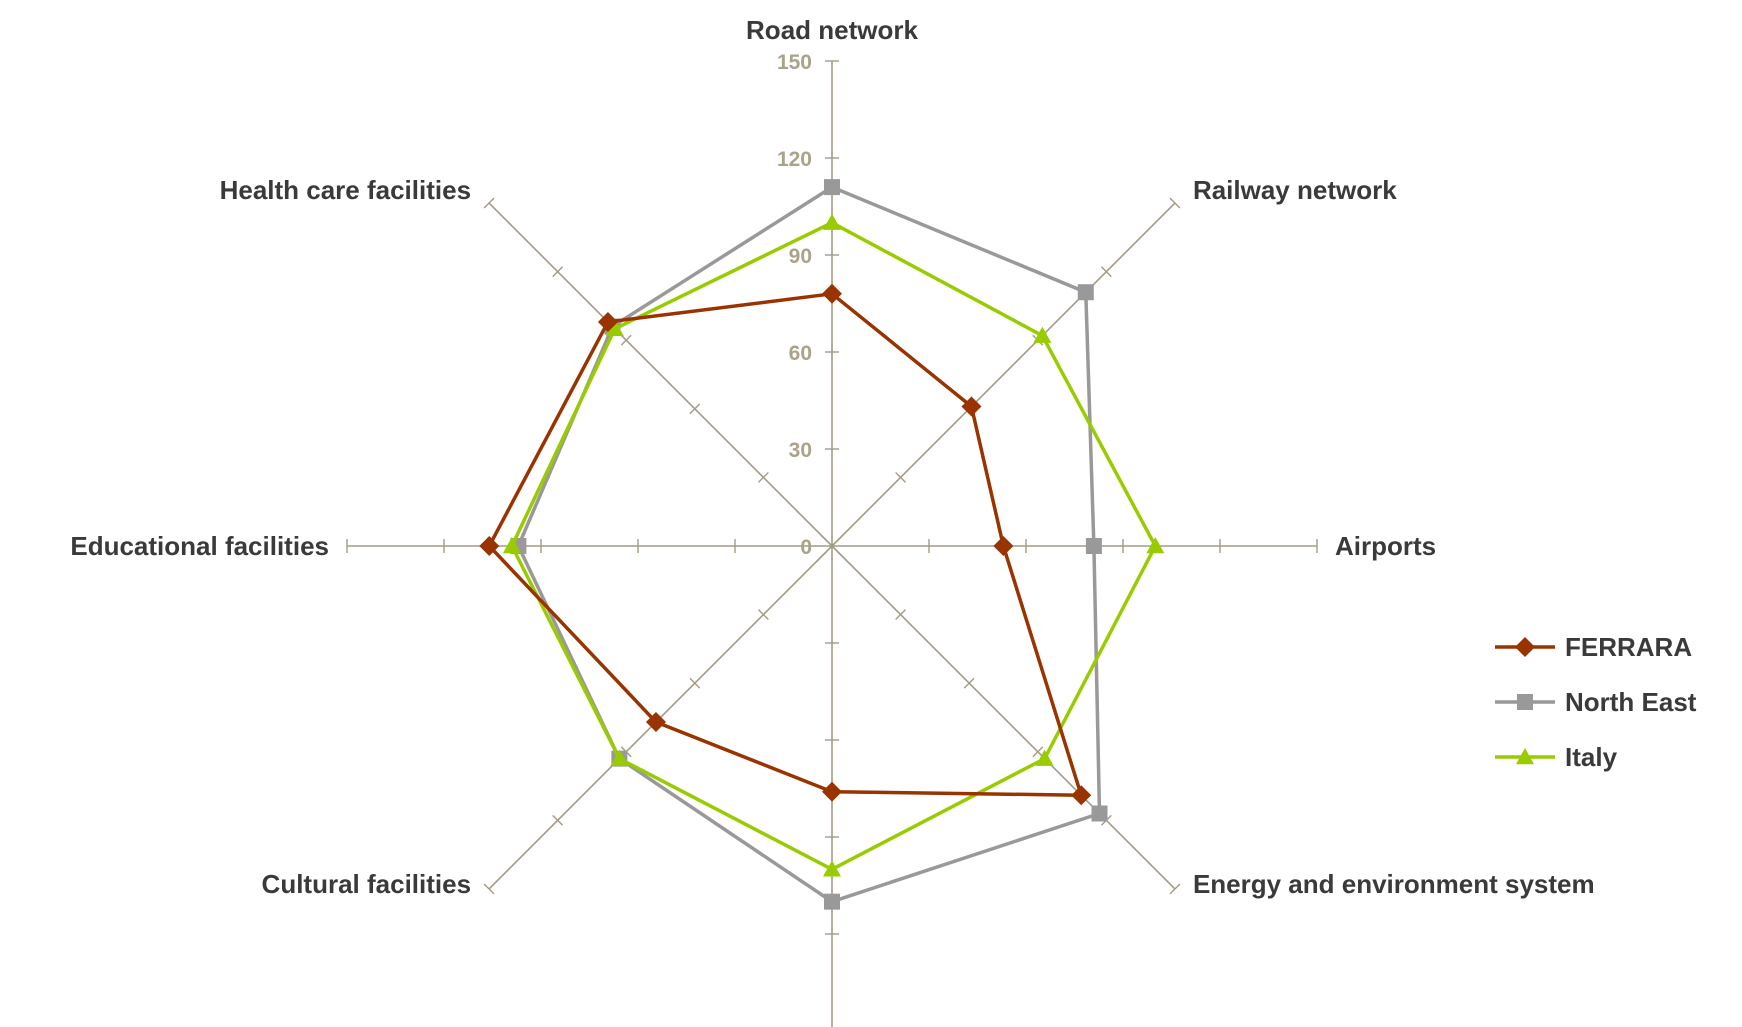  What do you see at coordinates (199, 546) in the screenshot?
I see `category-label-6: Educational facilities` at bounding box center [199, 546].